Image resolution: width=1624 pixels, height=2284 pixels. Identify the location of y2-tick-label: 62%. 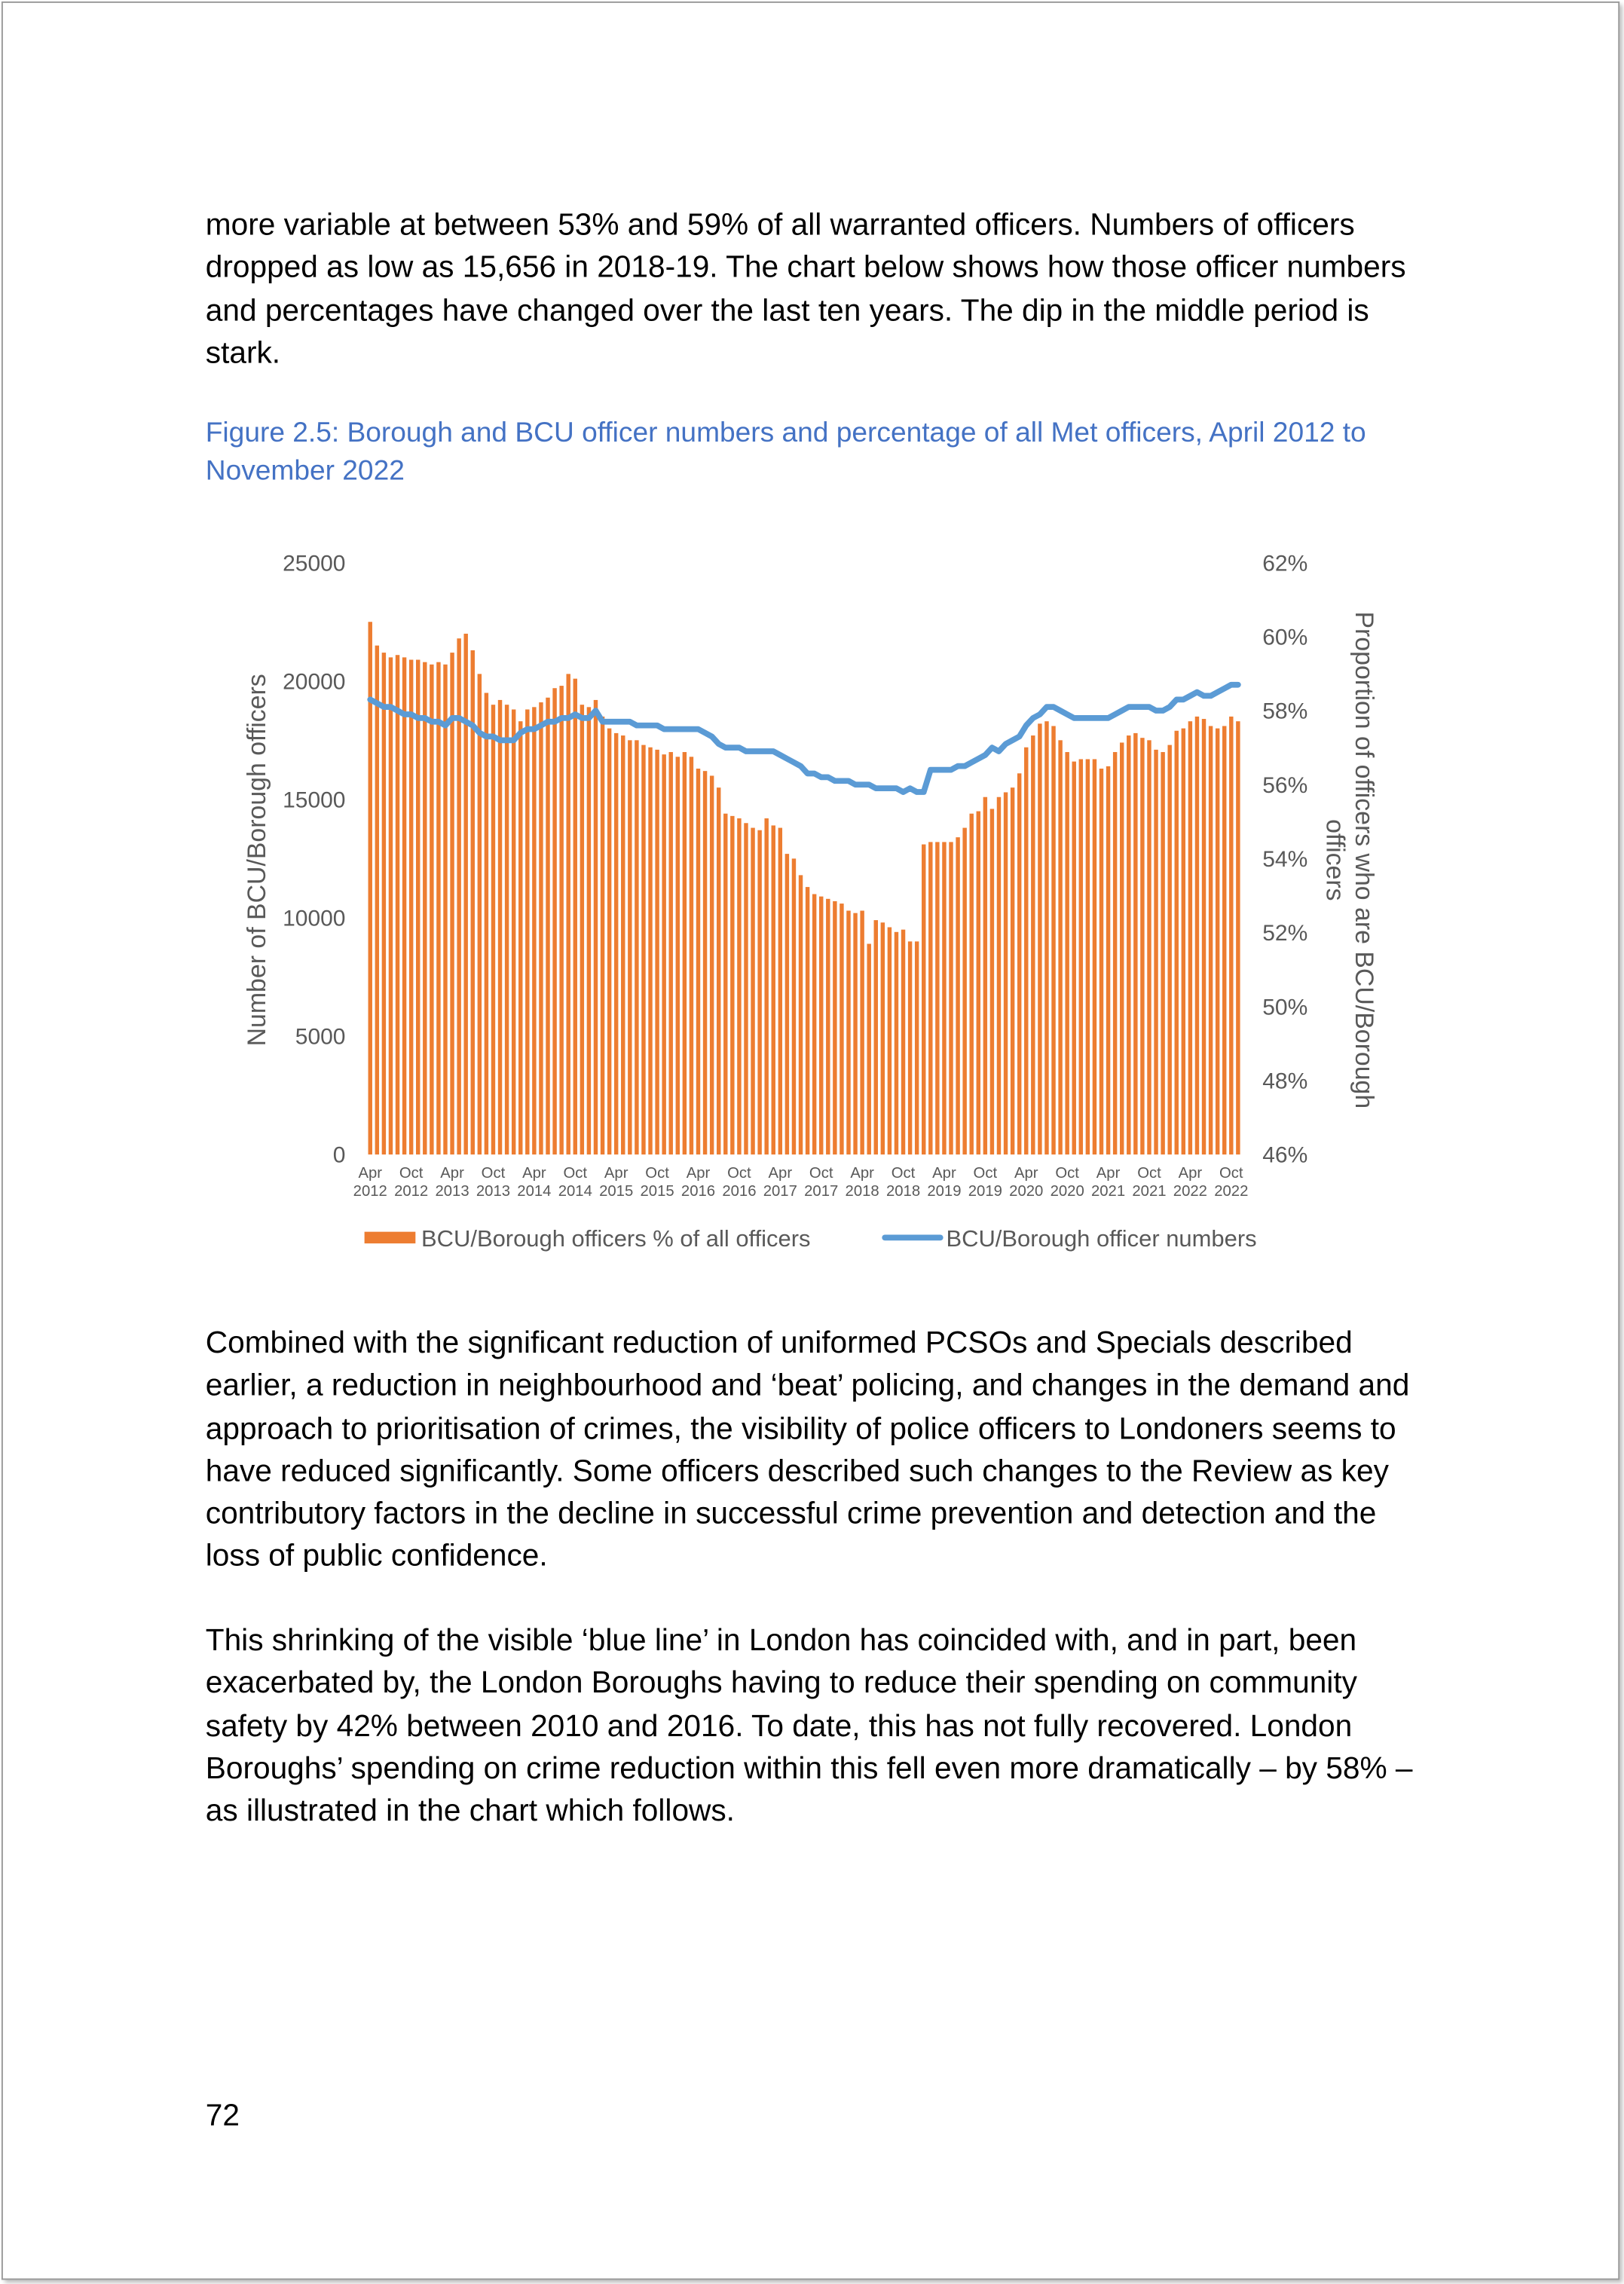
(1285, 563).